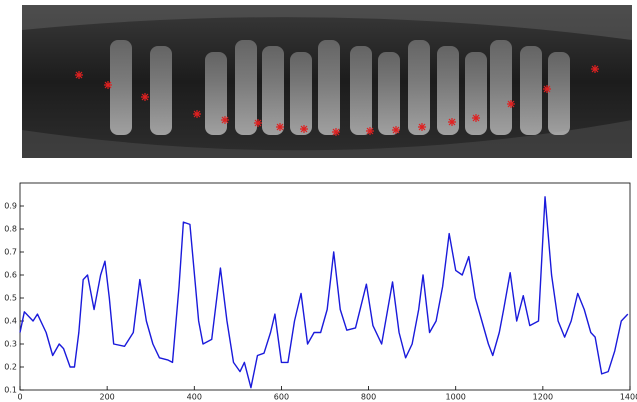 This screenshot has height=402, width=637. What do you see at coordinates (10, 229) in the screenshot?
I see `y-tick-label: 0.8` at bounding box center [10, 229].